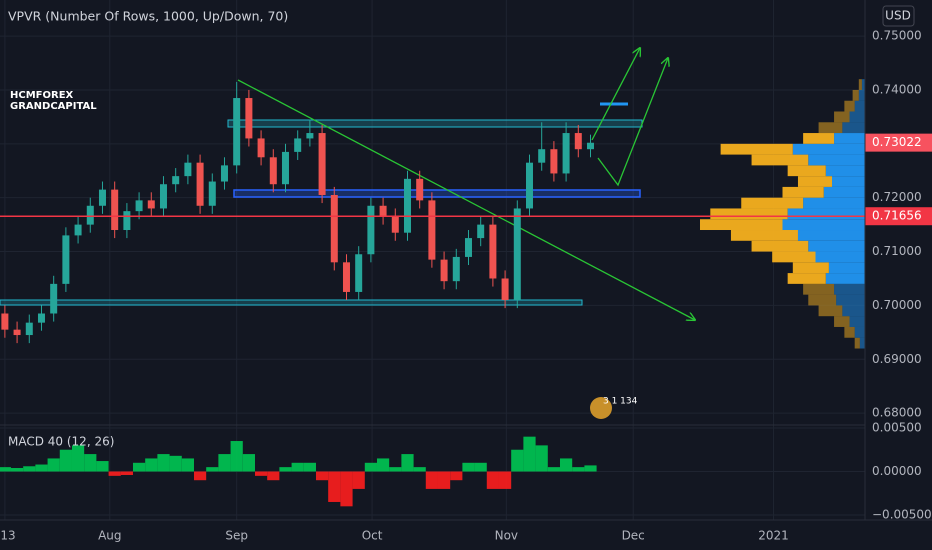 The height and width of the screenshot is (550, 932). I want to click on currency: USD, so click(898, 16).